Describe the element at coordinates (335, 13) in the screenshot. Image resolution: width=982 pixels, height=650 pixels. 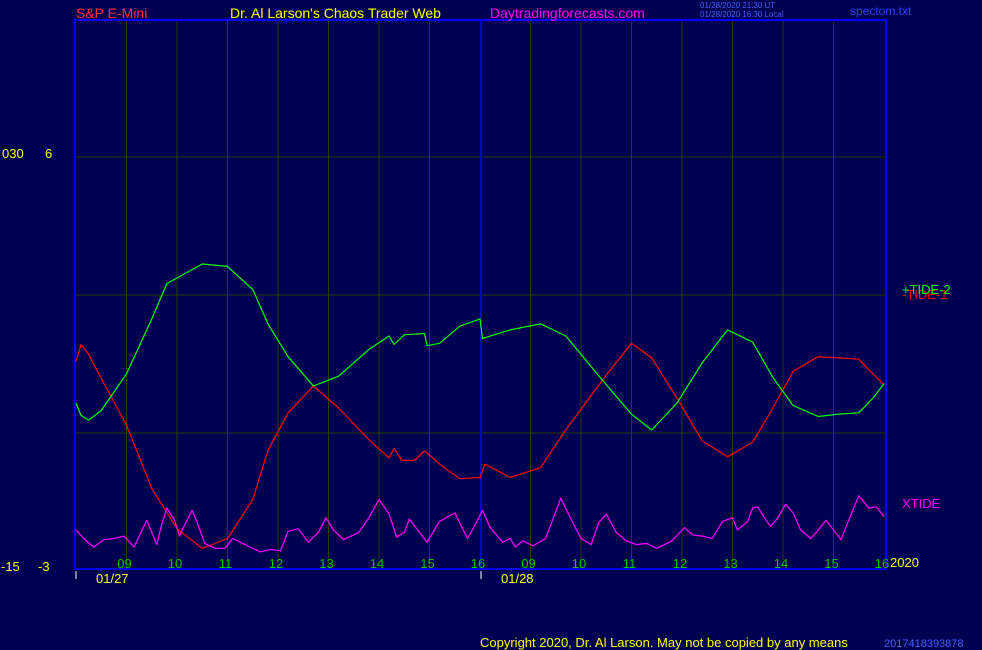
I see `app-title: Dr. Al Larson's Chaos Trader Web` at that location.